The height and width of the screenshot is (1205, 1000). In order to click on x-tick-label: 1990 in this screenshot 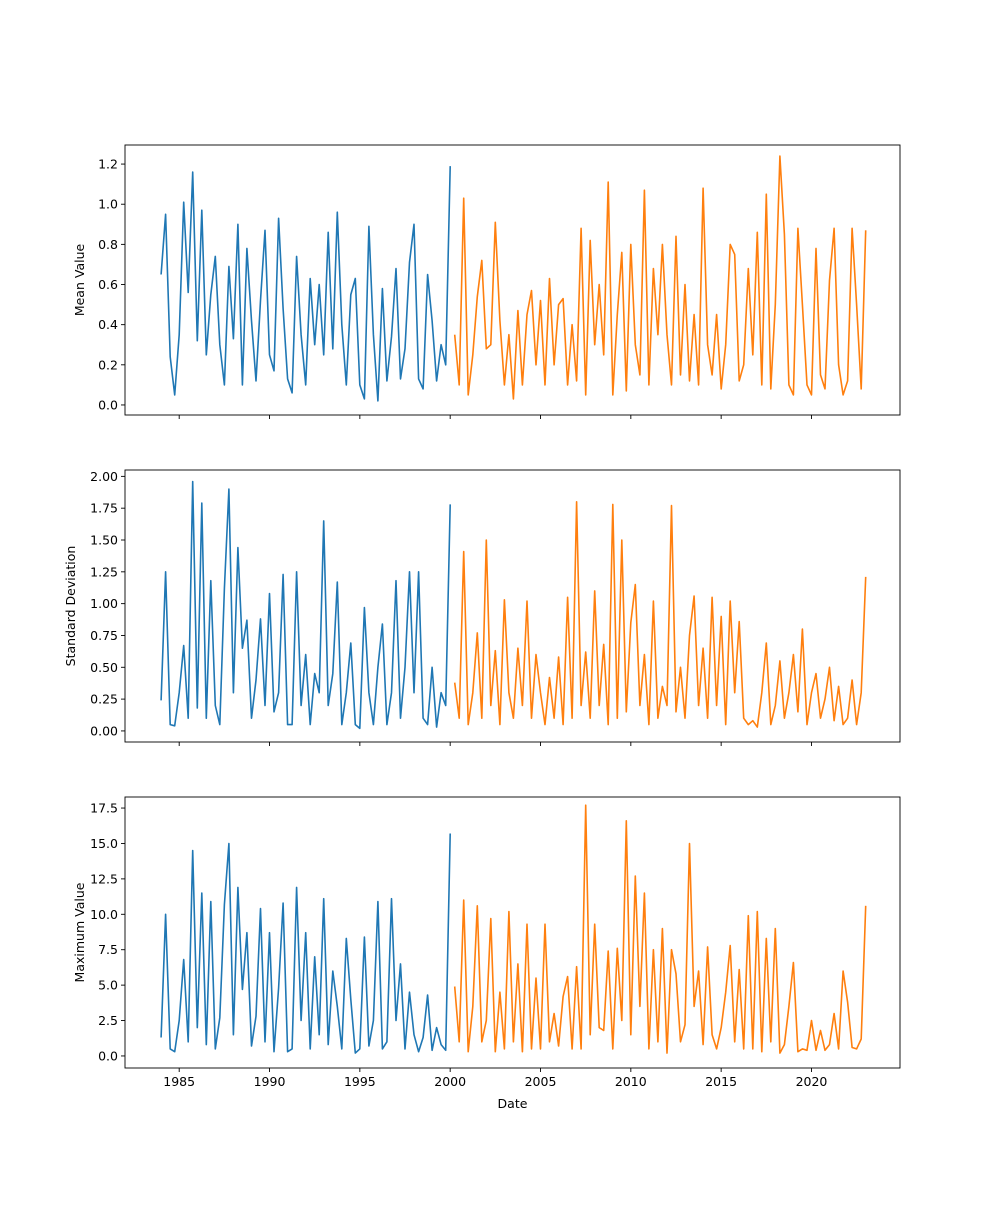, I will do `click(270, 1081)`.